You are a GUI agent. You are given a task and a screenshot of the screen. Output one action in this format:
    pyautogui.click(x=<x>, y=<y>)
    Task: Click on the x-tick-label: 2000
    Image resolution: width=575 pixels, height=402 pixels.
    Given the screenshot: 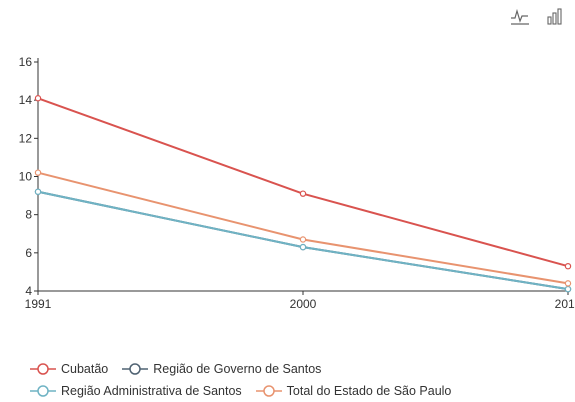 What is the action you would take?
    pyautogui.click(x=303, y=304)
    